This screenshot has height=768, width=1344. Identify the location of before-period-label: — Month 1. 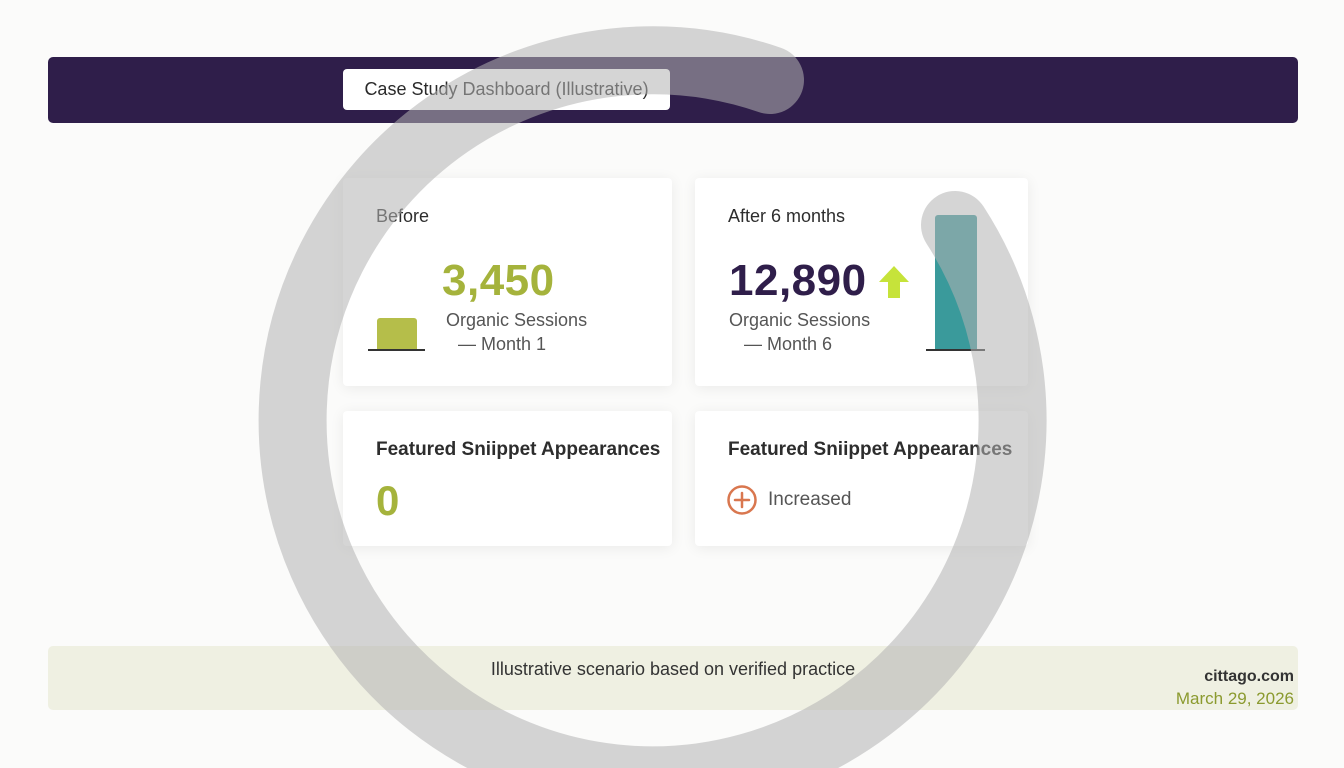
(502, 344).